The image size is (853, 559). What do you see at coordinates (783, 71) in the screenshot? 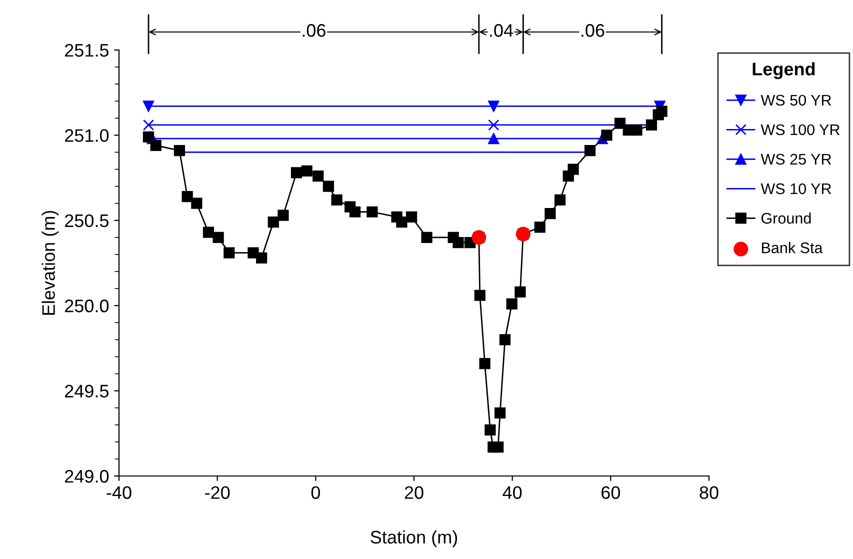
I see `legend-title: Legend` at bounding box center [783, 71].